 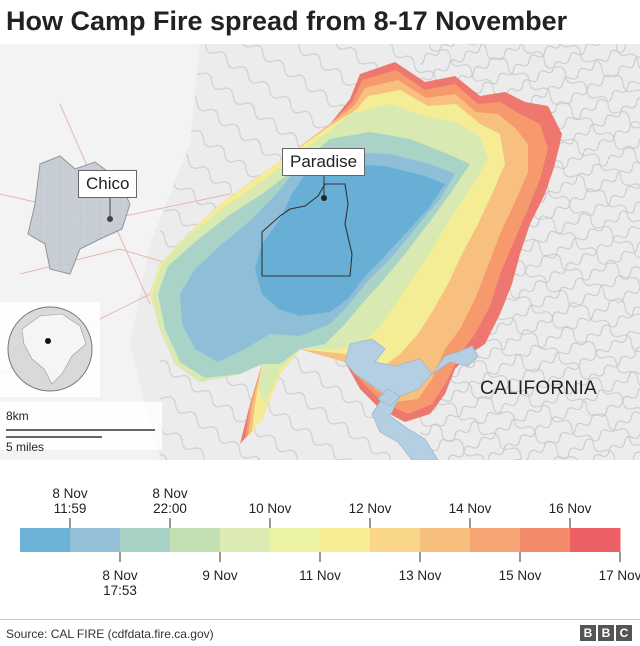 I want to click on paradise-boundary, so click(x=307, y=230).